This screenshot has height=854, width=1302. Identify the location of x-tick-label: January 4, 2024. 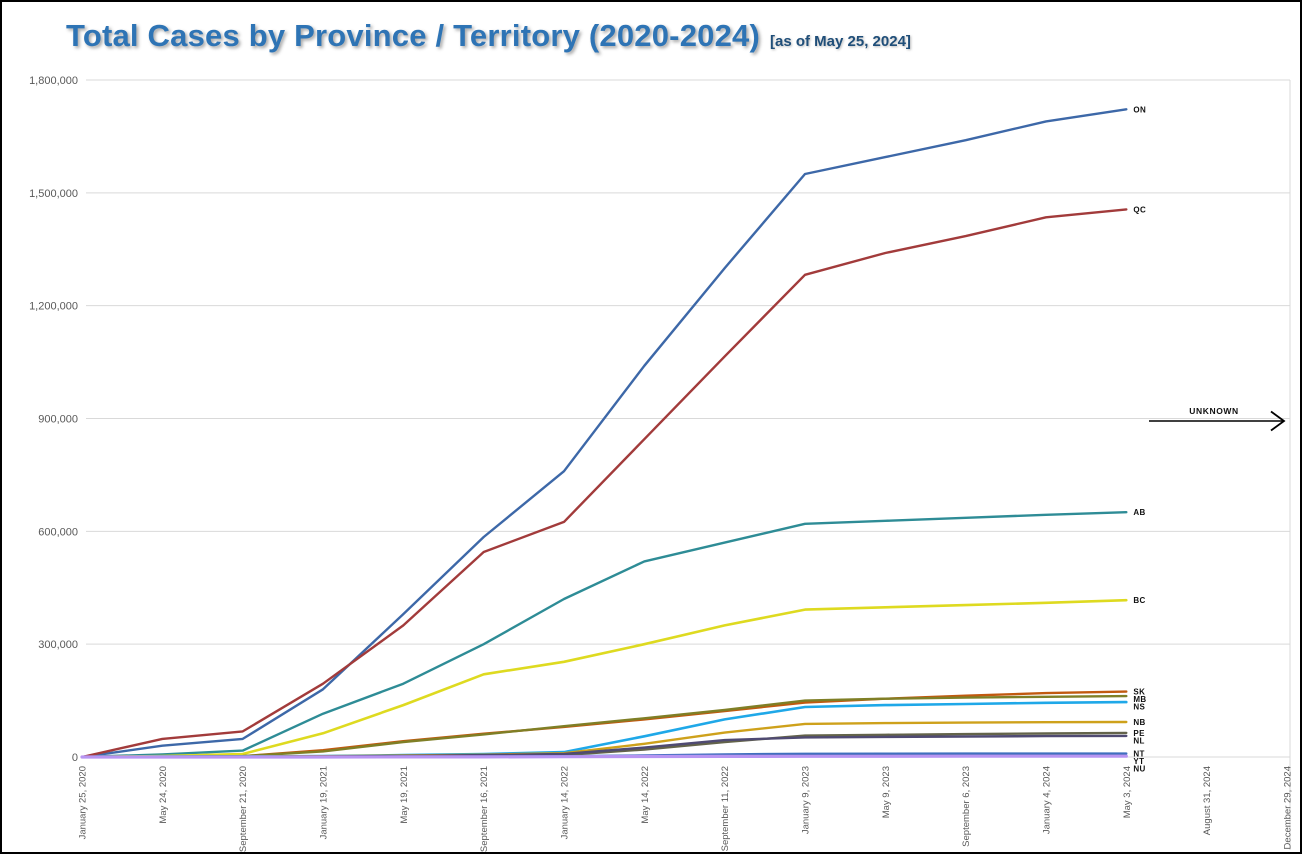
(1047, 800).